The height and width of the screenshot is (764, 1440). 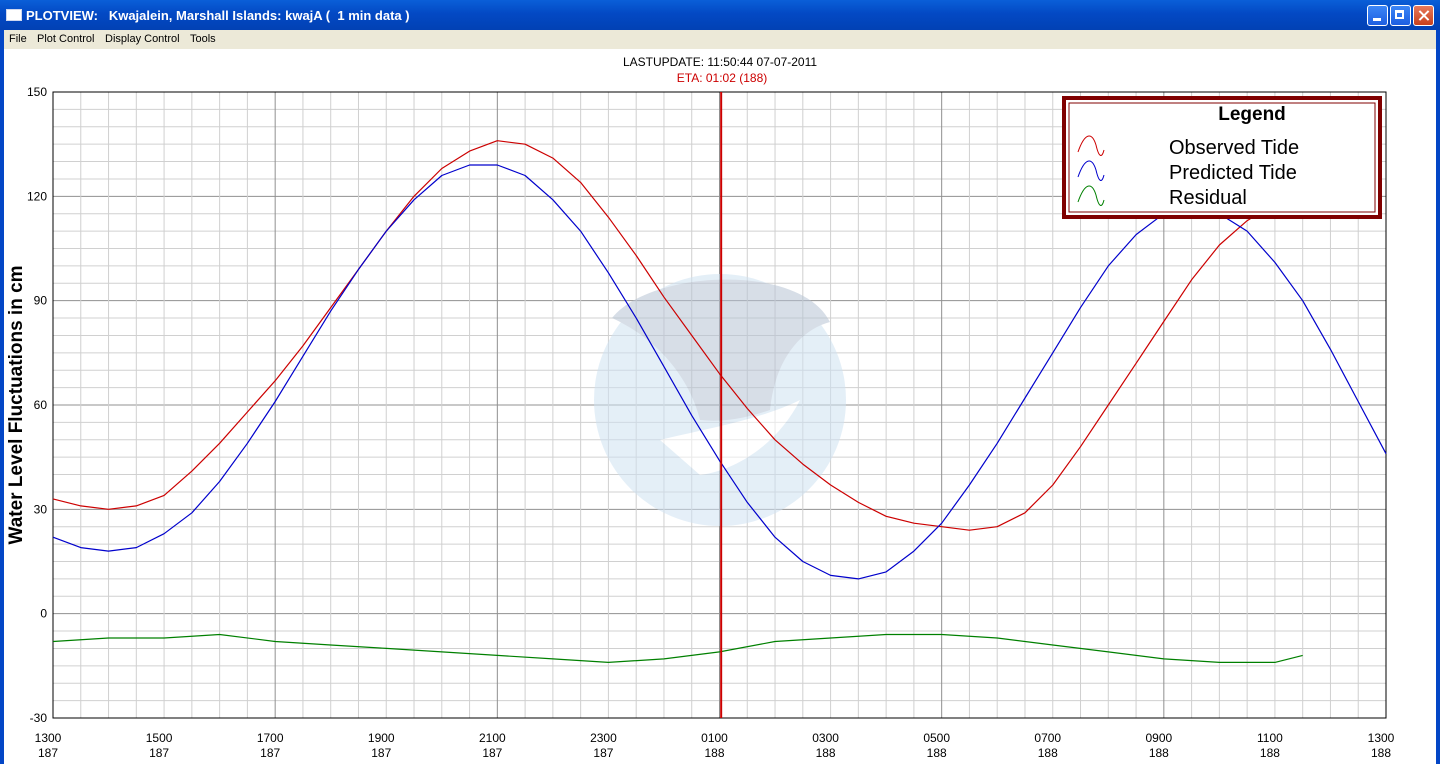 I want to click on x-tick-time-label: 0500, so click(x=936, y=738).